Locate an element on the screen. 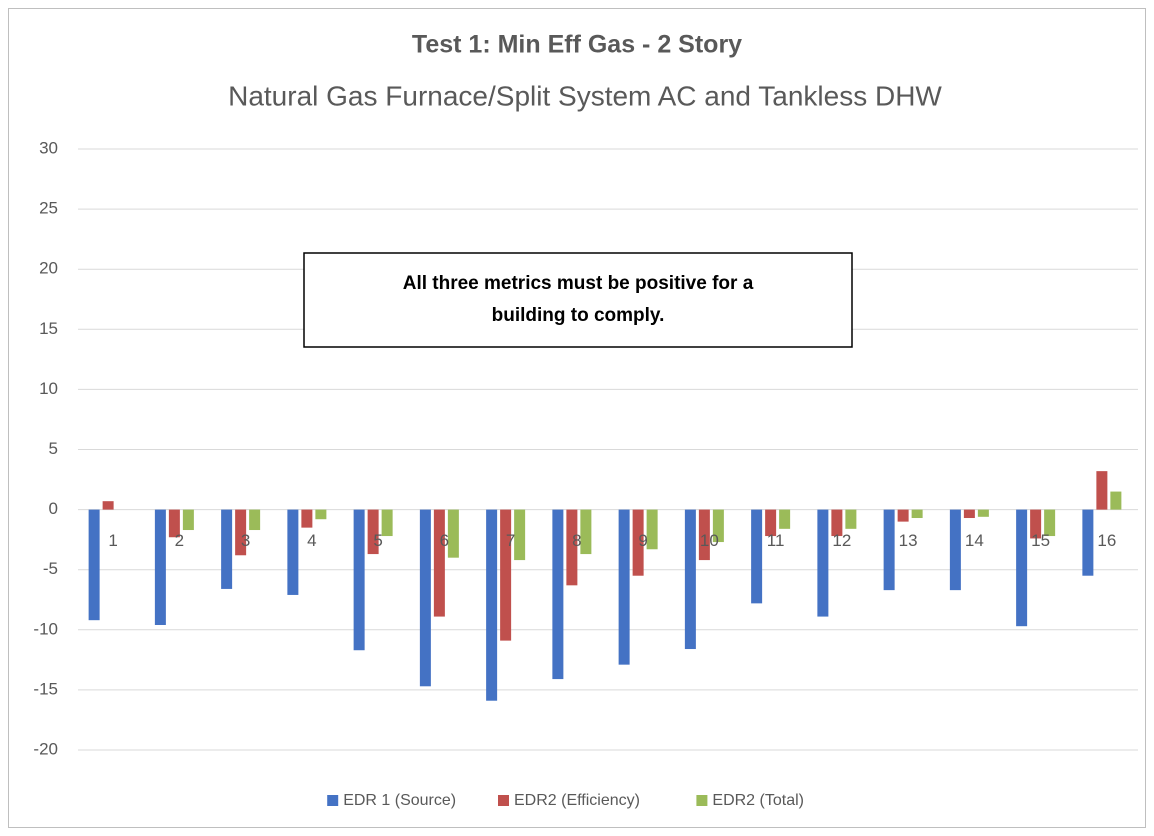 The image size is (1154, 836). x-tick-label: 7 is located at coordinates (510, 540).